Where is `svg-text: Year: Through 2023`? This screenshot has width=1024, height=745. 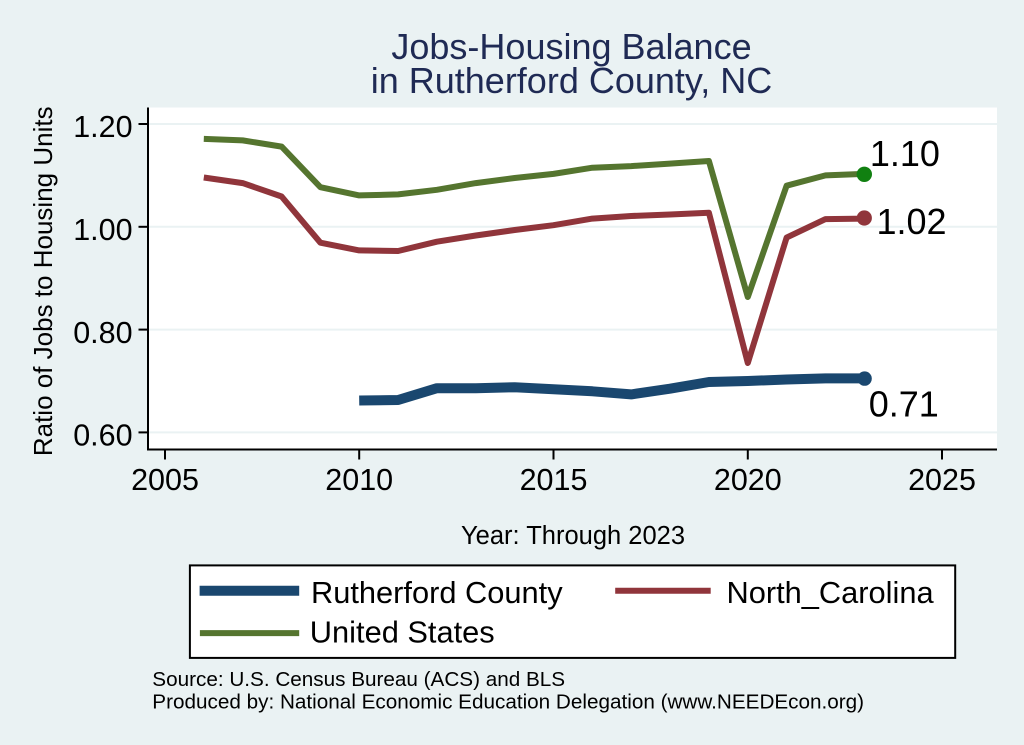 svg-text: Year: Through 2023 is located at coordinates (573, 536).